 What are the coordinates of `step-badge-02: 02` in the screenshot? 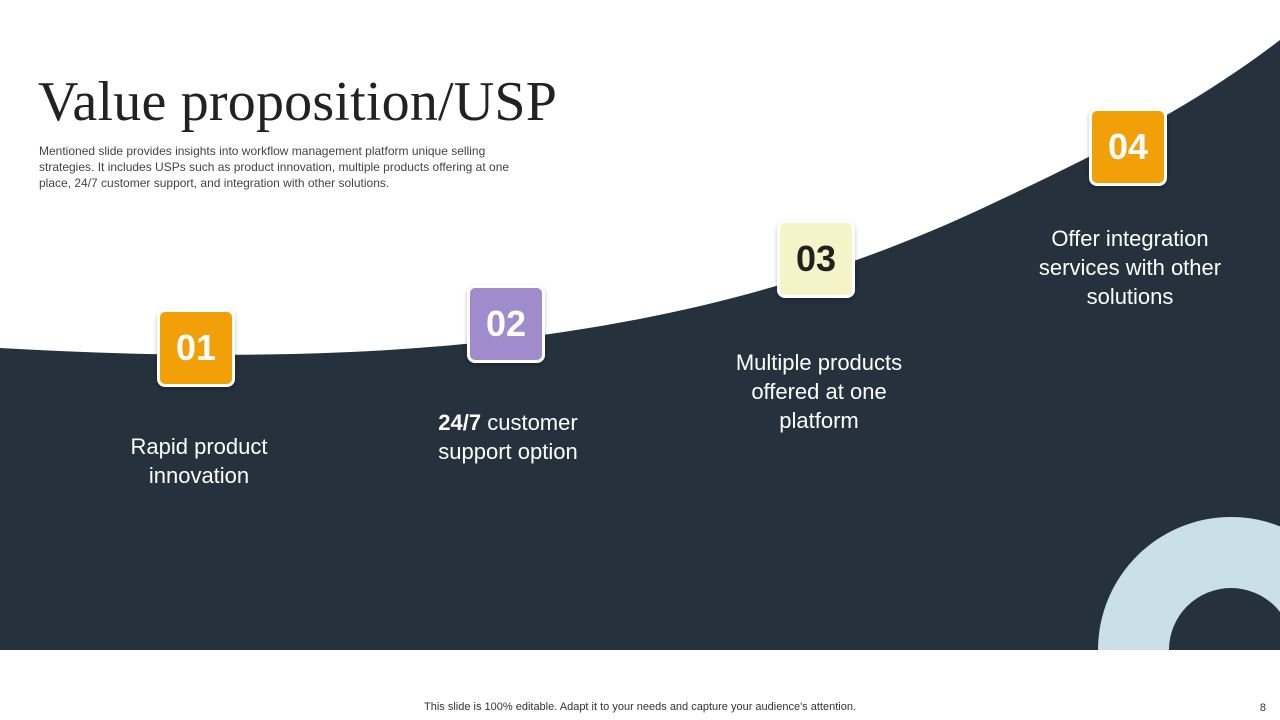 It's located at (506, 324).